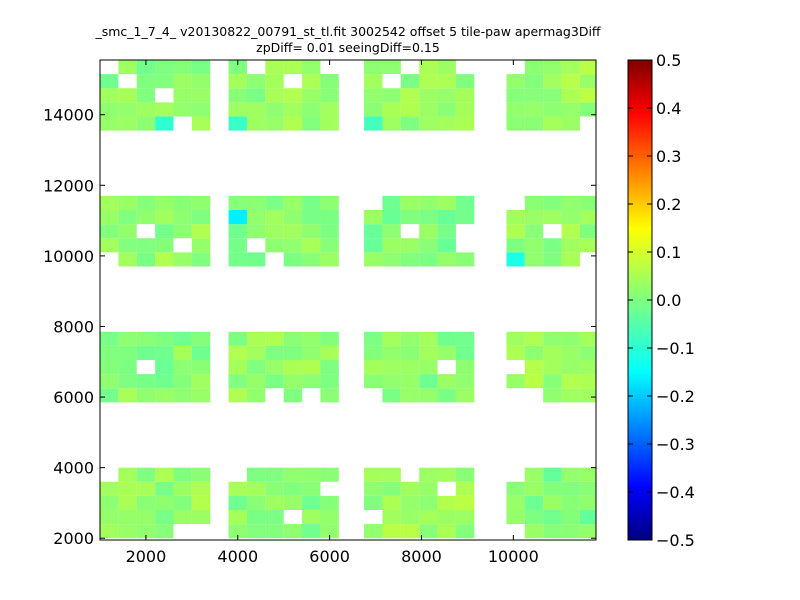  What do you see at coordinates (661, 300) in the screenshot?
I see `colorbar: 0.5 0.4 0.3 0.2 0.1 0.0 −0.1 −0.2 −0.3 −0.4 −0.5` at bounding box center [661, 300].